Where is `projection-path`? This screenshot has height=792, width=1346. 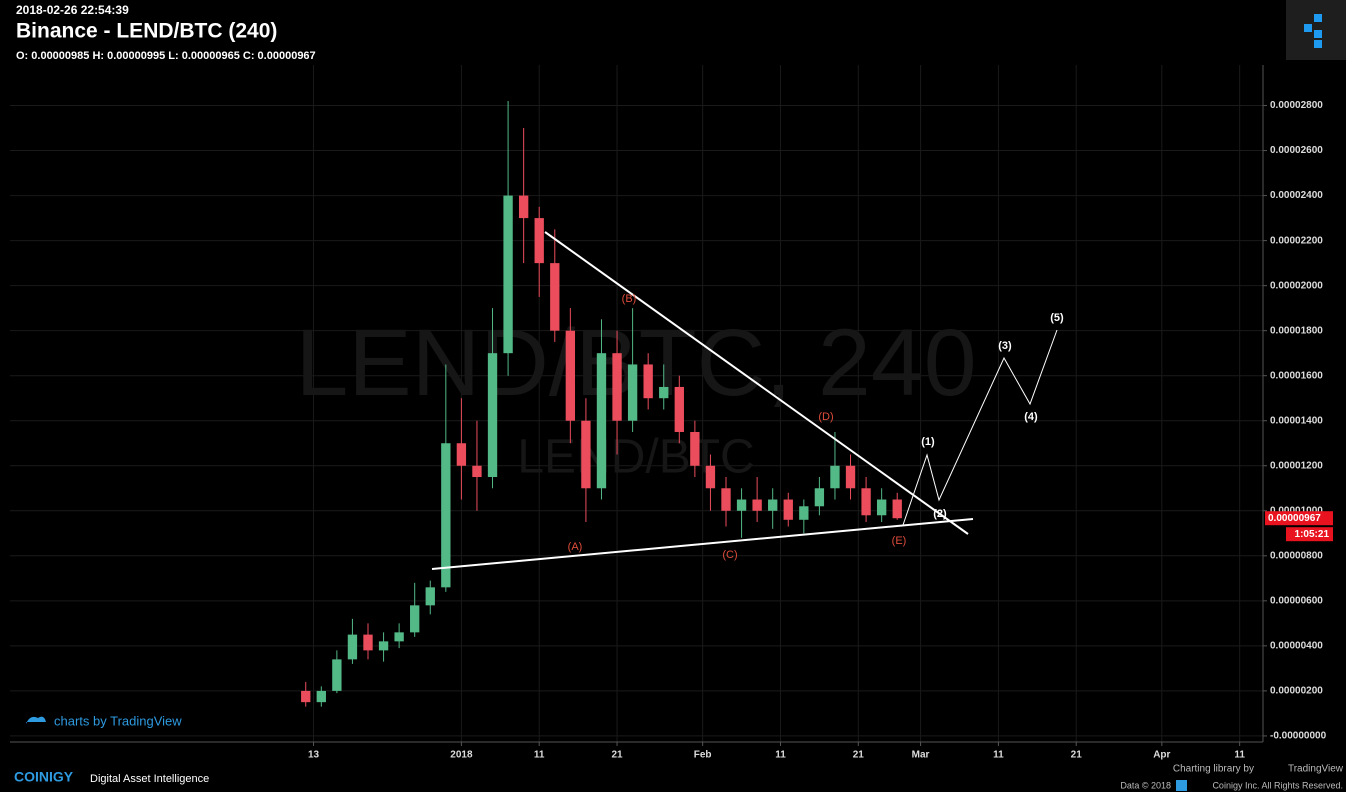 projection-path is located at coordinates (980, 427).